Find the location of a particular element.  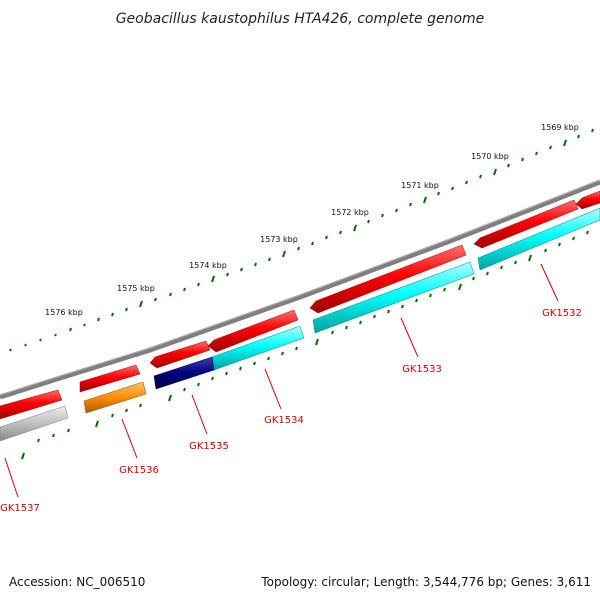

gene-arrow-gk1532-next is located at coordinates (526, 224).